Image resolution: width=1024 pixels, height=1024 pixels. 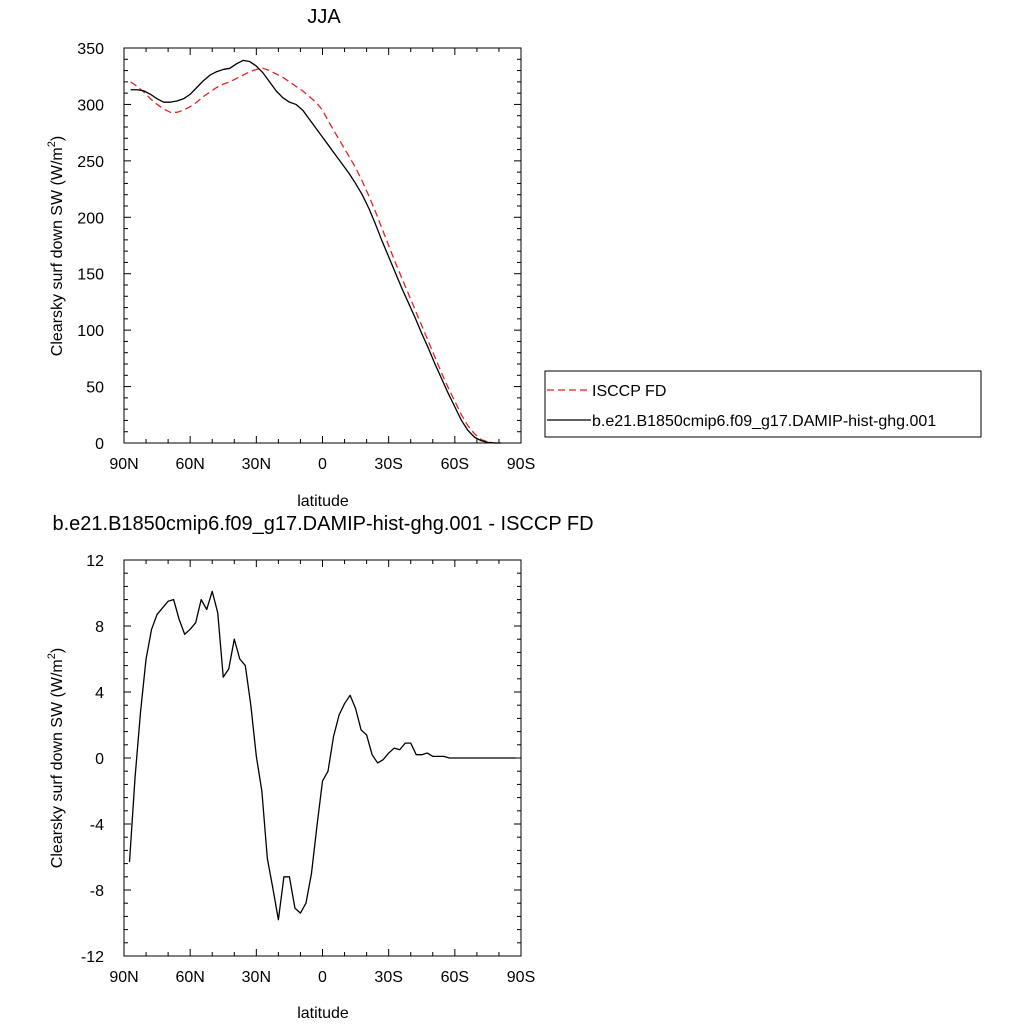 I want to click on y-tick-label: -4, so click(x=97, y=825).